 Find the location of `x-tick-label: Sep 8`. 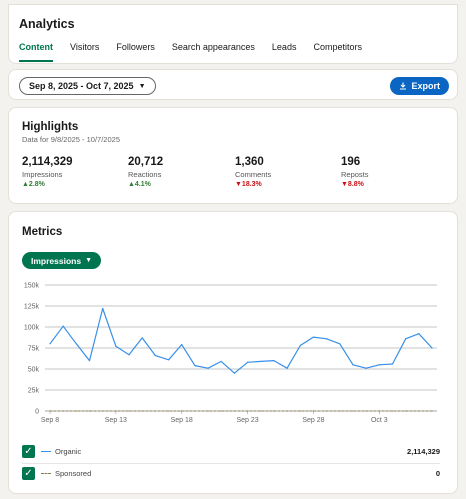

x-tick-label: Sep 8 is located at coordinates (50, 420).